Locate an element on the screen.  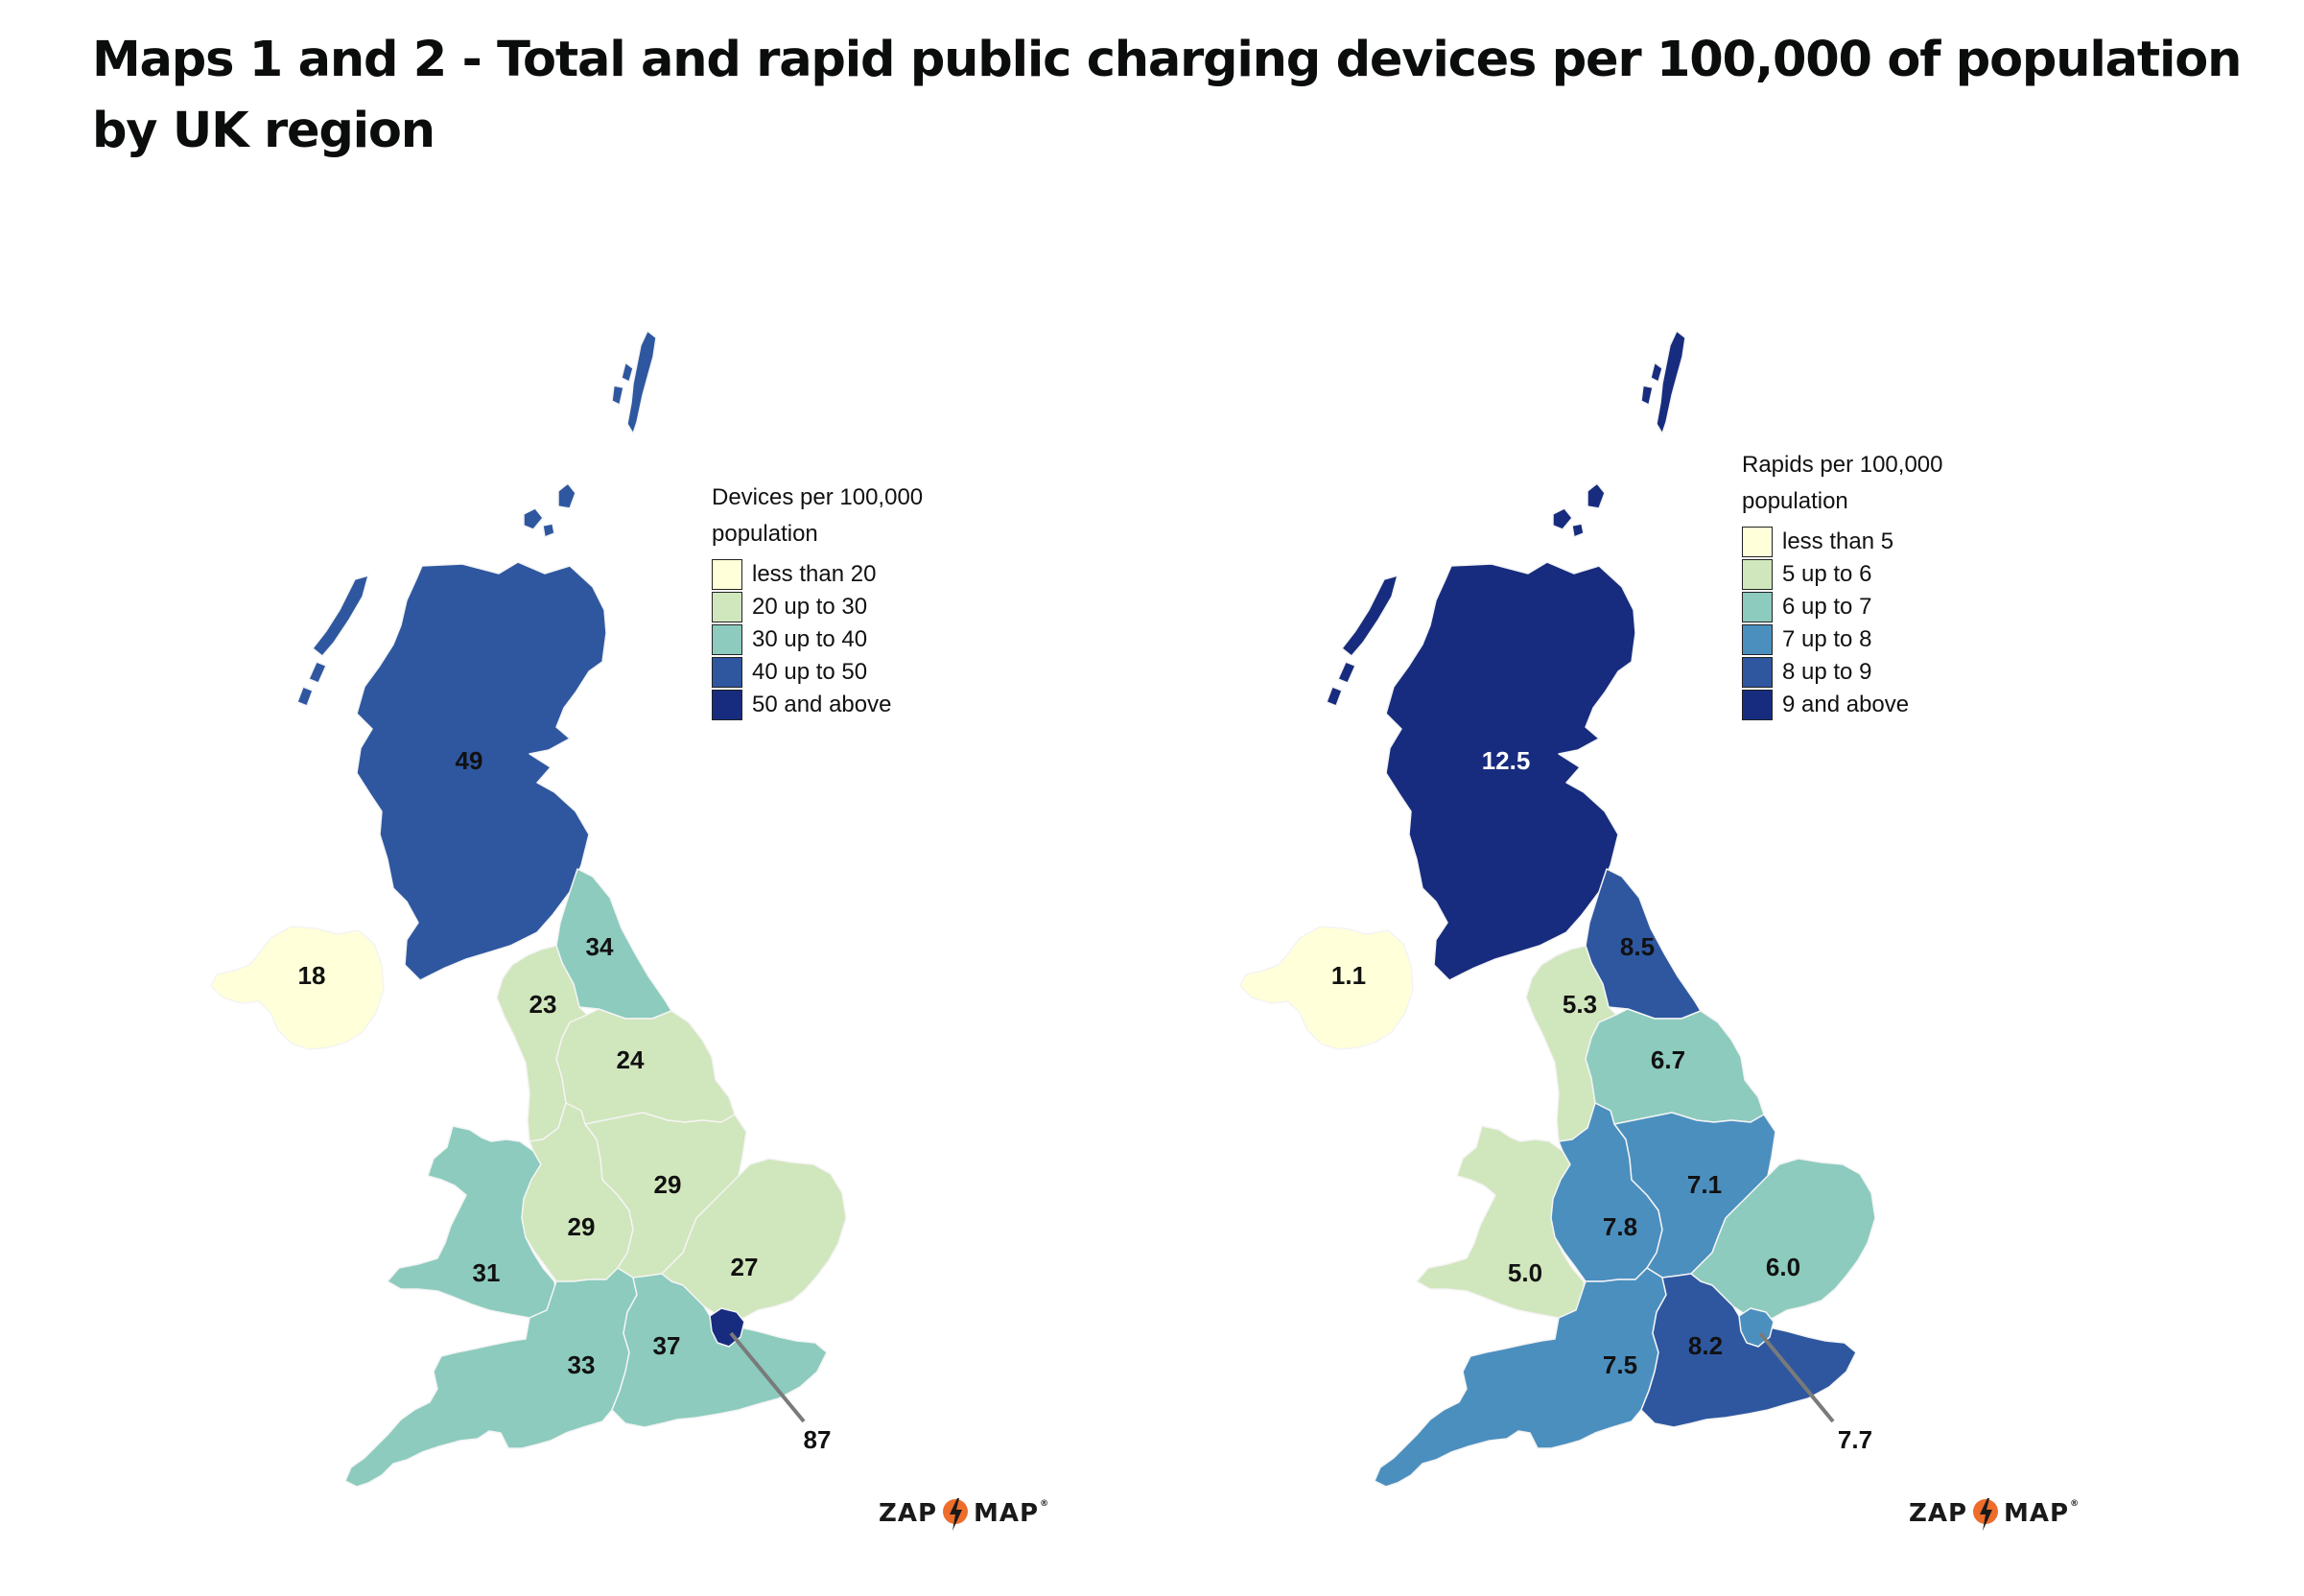
total-legend-title: Devices per 100,000 population is located at coordinates (818, 515).